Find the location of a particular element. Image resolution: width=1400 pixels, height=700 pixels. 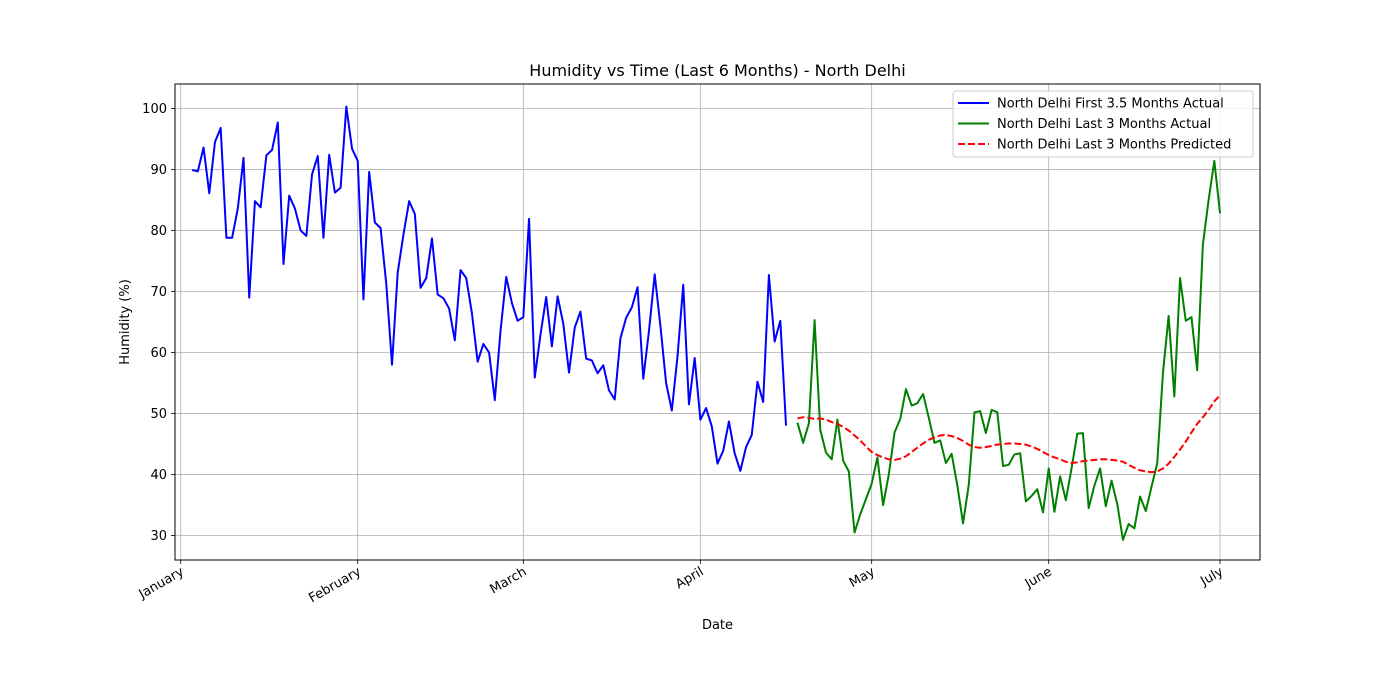

x-axis-label: Date is located at coordinates (717, 625).